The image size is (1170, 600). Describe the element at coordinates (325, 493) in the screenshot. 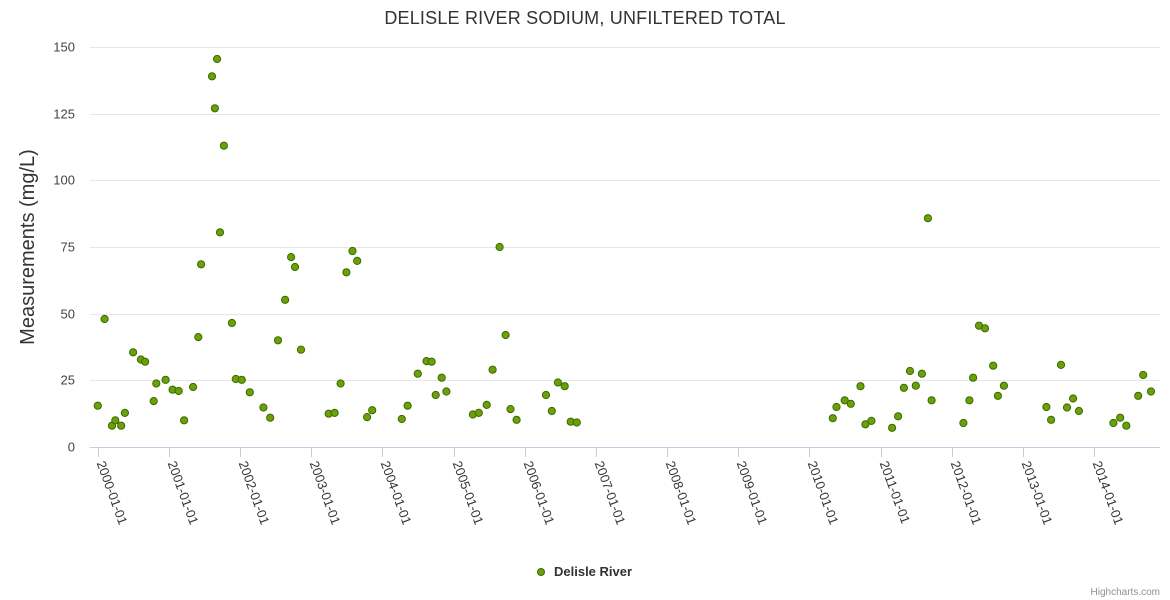

I see `x-tick-label: 2003-01-01` at that location.